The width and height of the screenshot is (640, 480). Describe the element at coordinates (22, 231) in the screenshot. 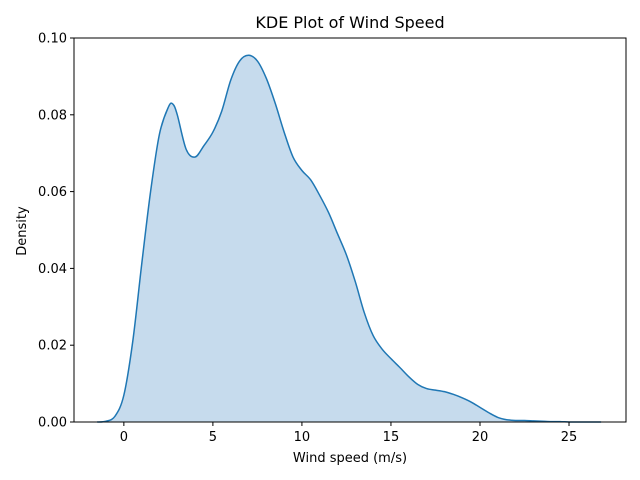

I see `y-axis-label: Density` at that location.